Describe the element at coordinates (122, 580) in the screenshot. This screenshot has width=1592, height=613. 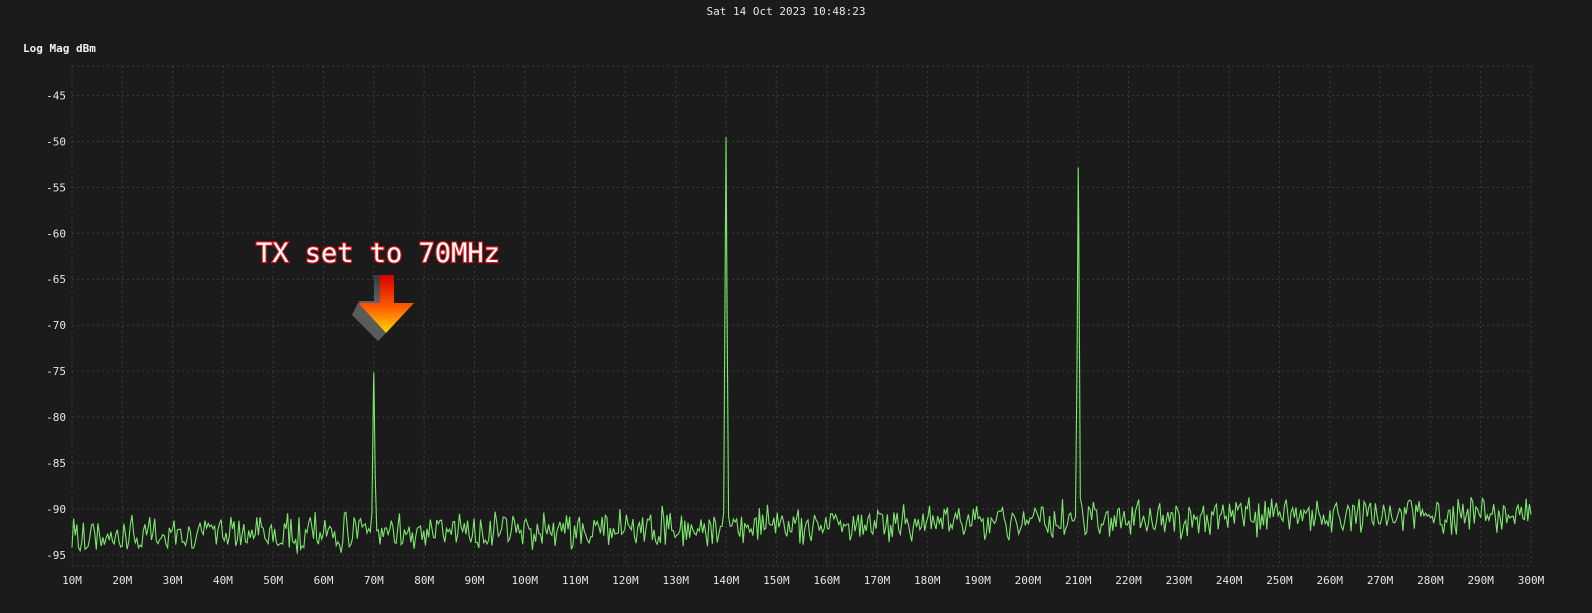
I see `x-tick-label: 20M` at that location.